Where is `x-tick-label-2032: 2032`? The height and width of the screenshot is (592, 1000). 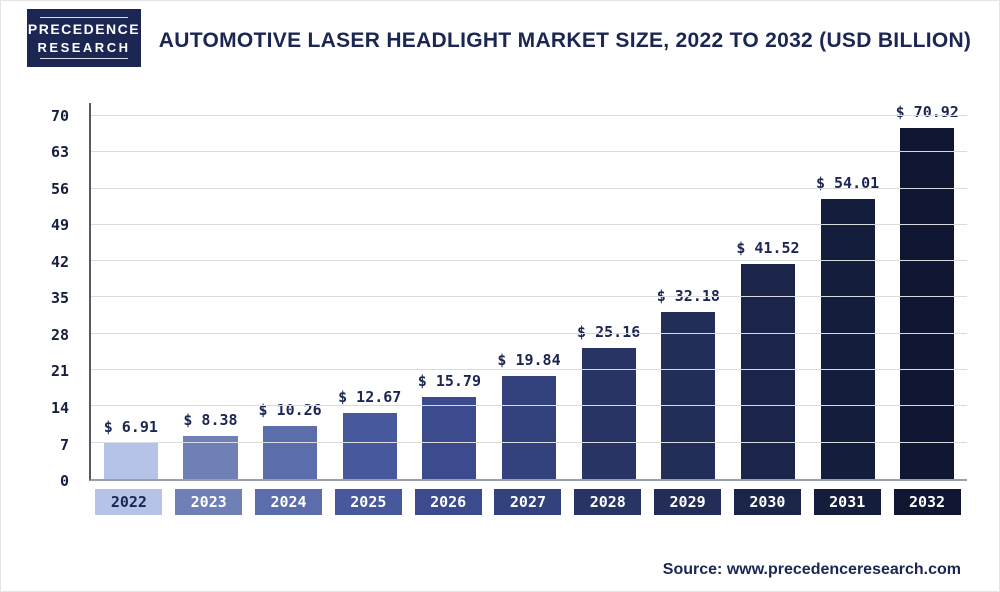
x-tick-label-2032: 2032 is located at coordinates (927, 502).